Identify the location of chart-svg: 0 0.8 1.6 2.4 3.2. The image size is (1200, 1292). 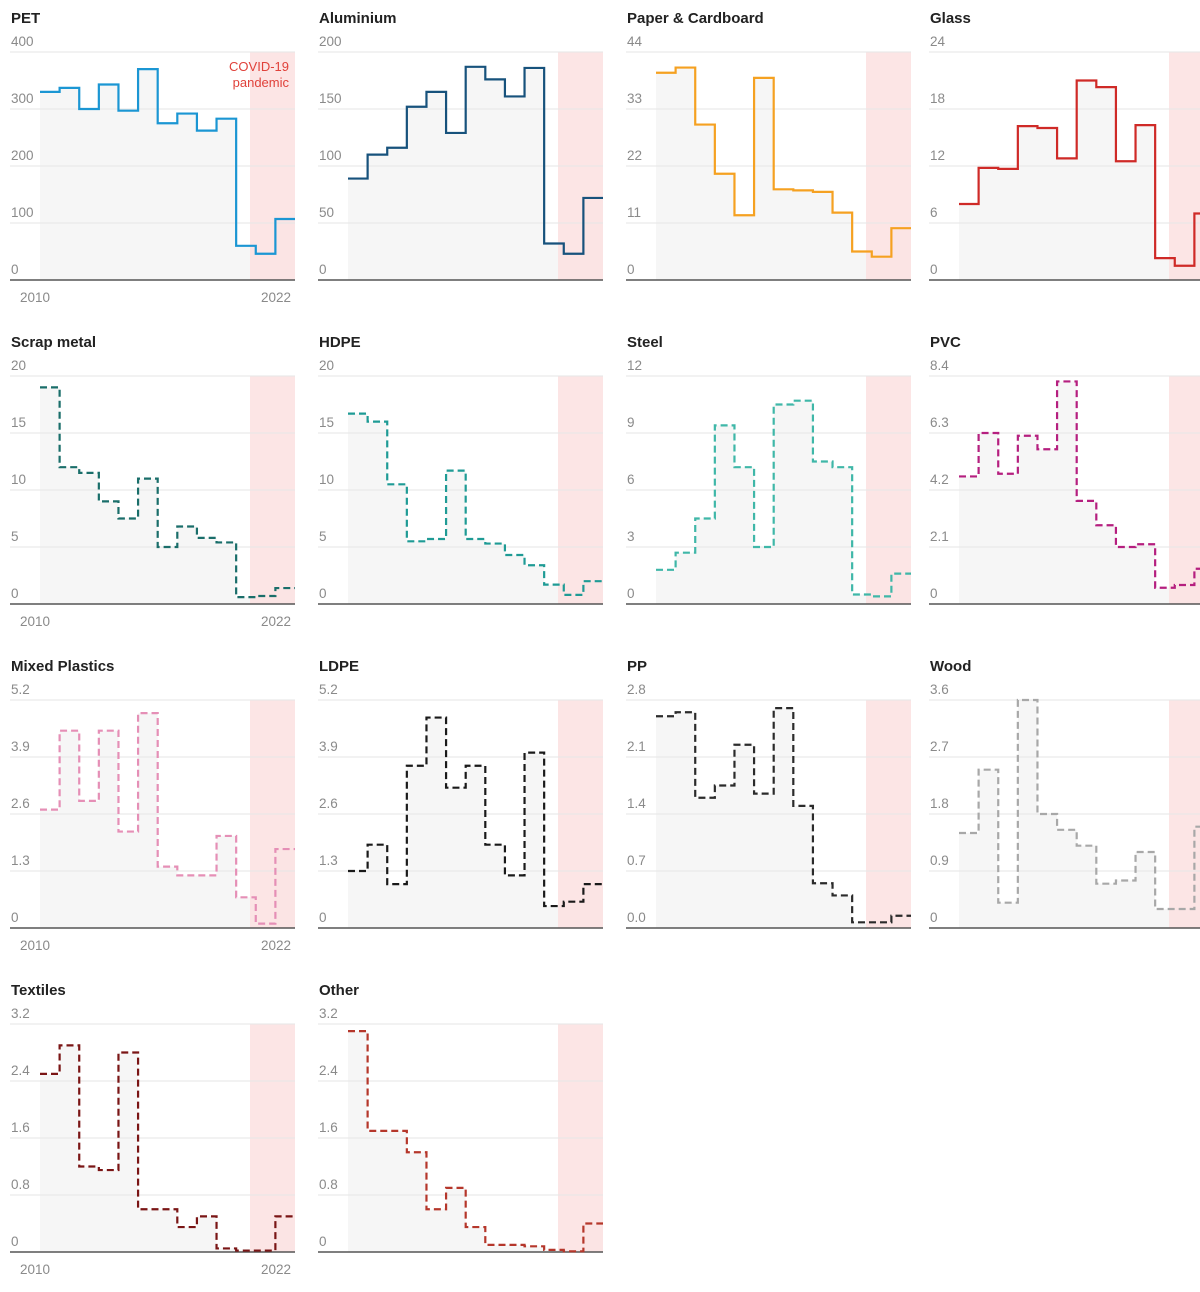
(460, 1129).